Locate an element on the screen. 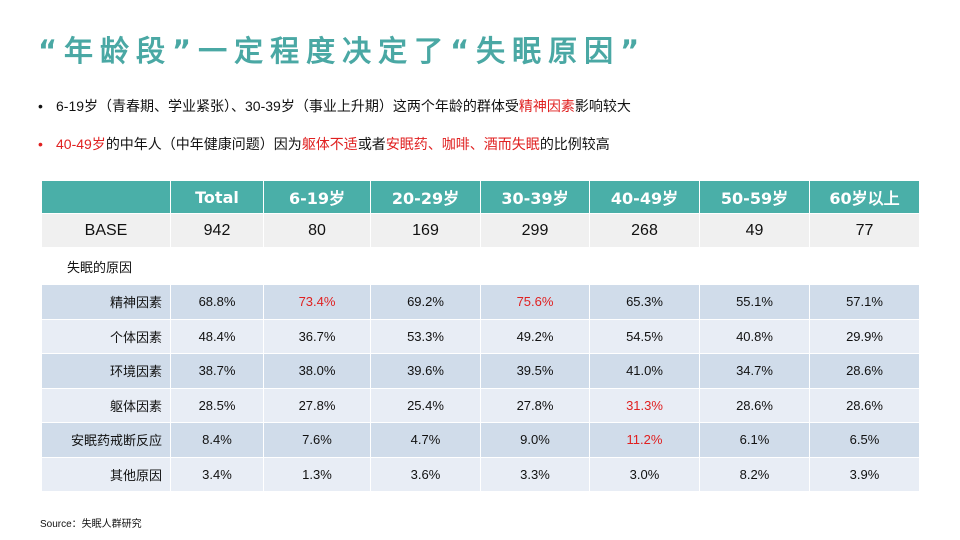  row-value: 29.9% is located at coordinates (864, 336).